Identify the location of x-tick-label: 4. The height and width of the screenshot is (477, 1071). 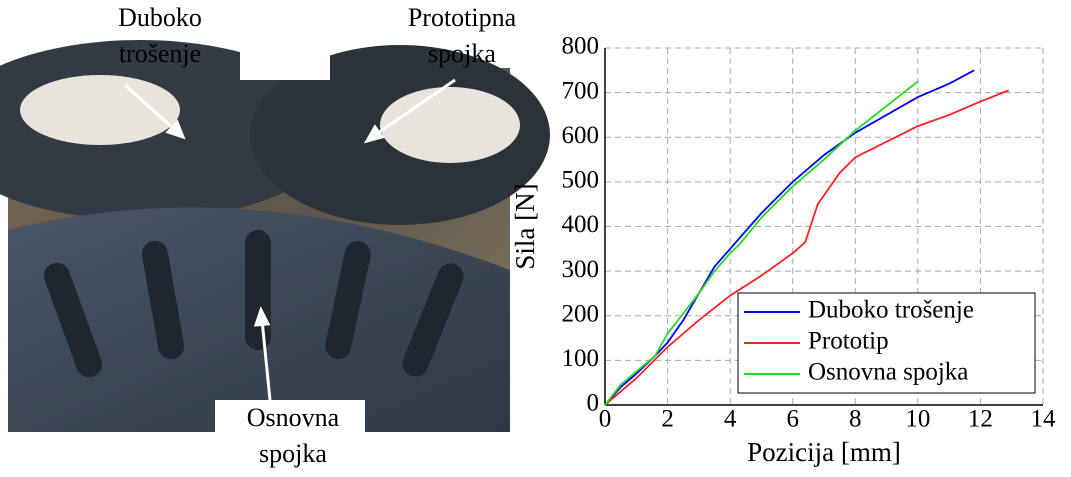
(730, 419).